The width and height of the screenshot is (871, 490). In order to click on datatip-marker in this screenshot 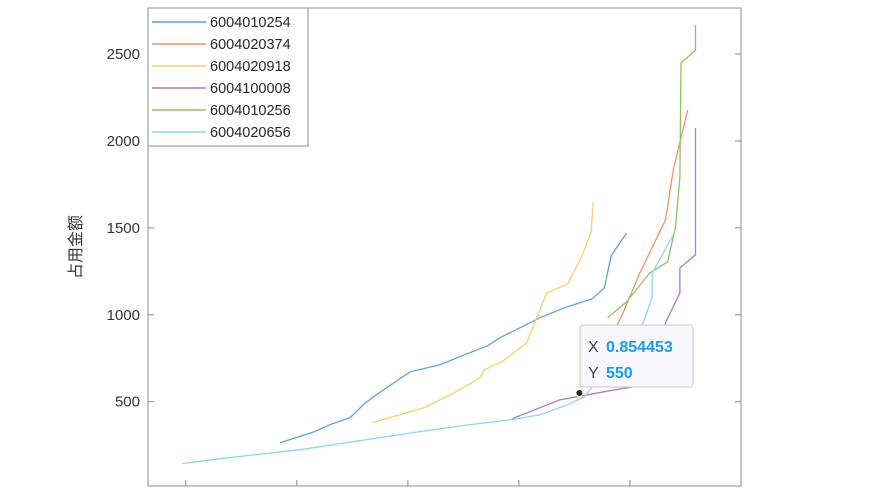, I will do `click(579, 393)`.